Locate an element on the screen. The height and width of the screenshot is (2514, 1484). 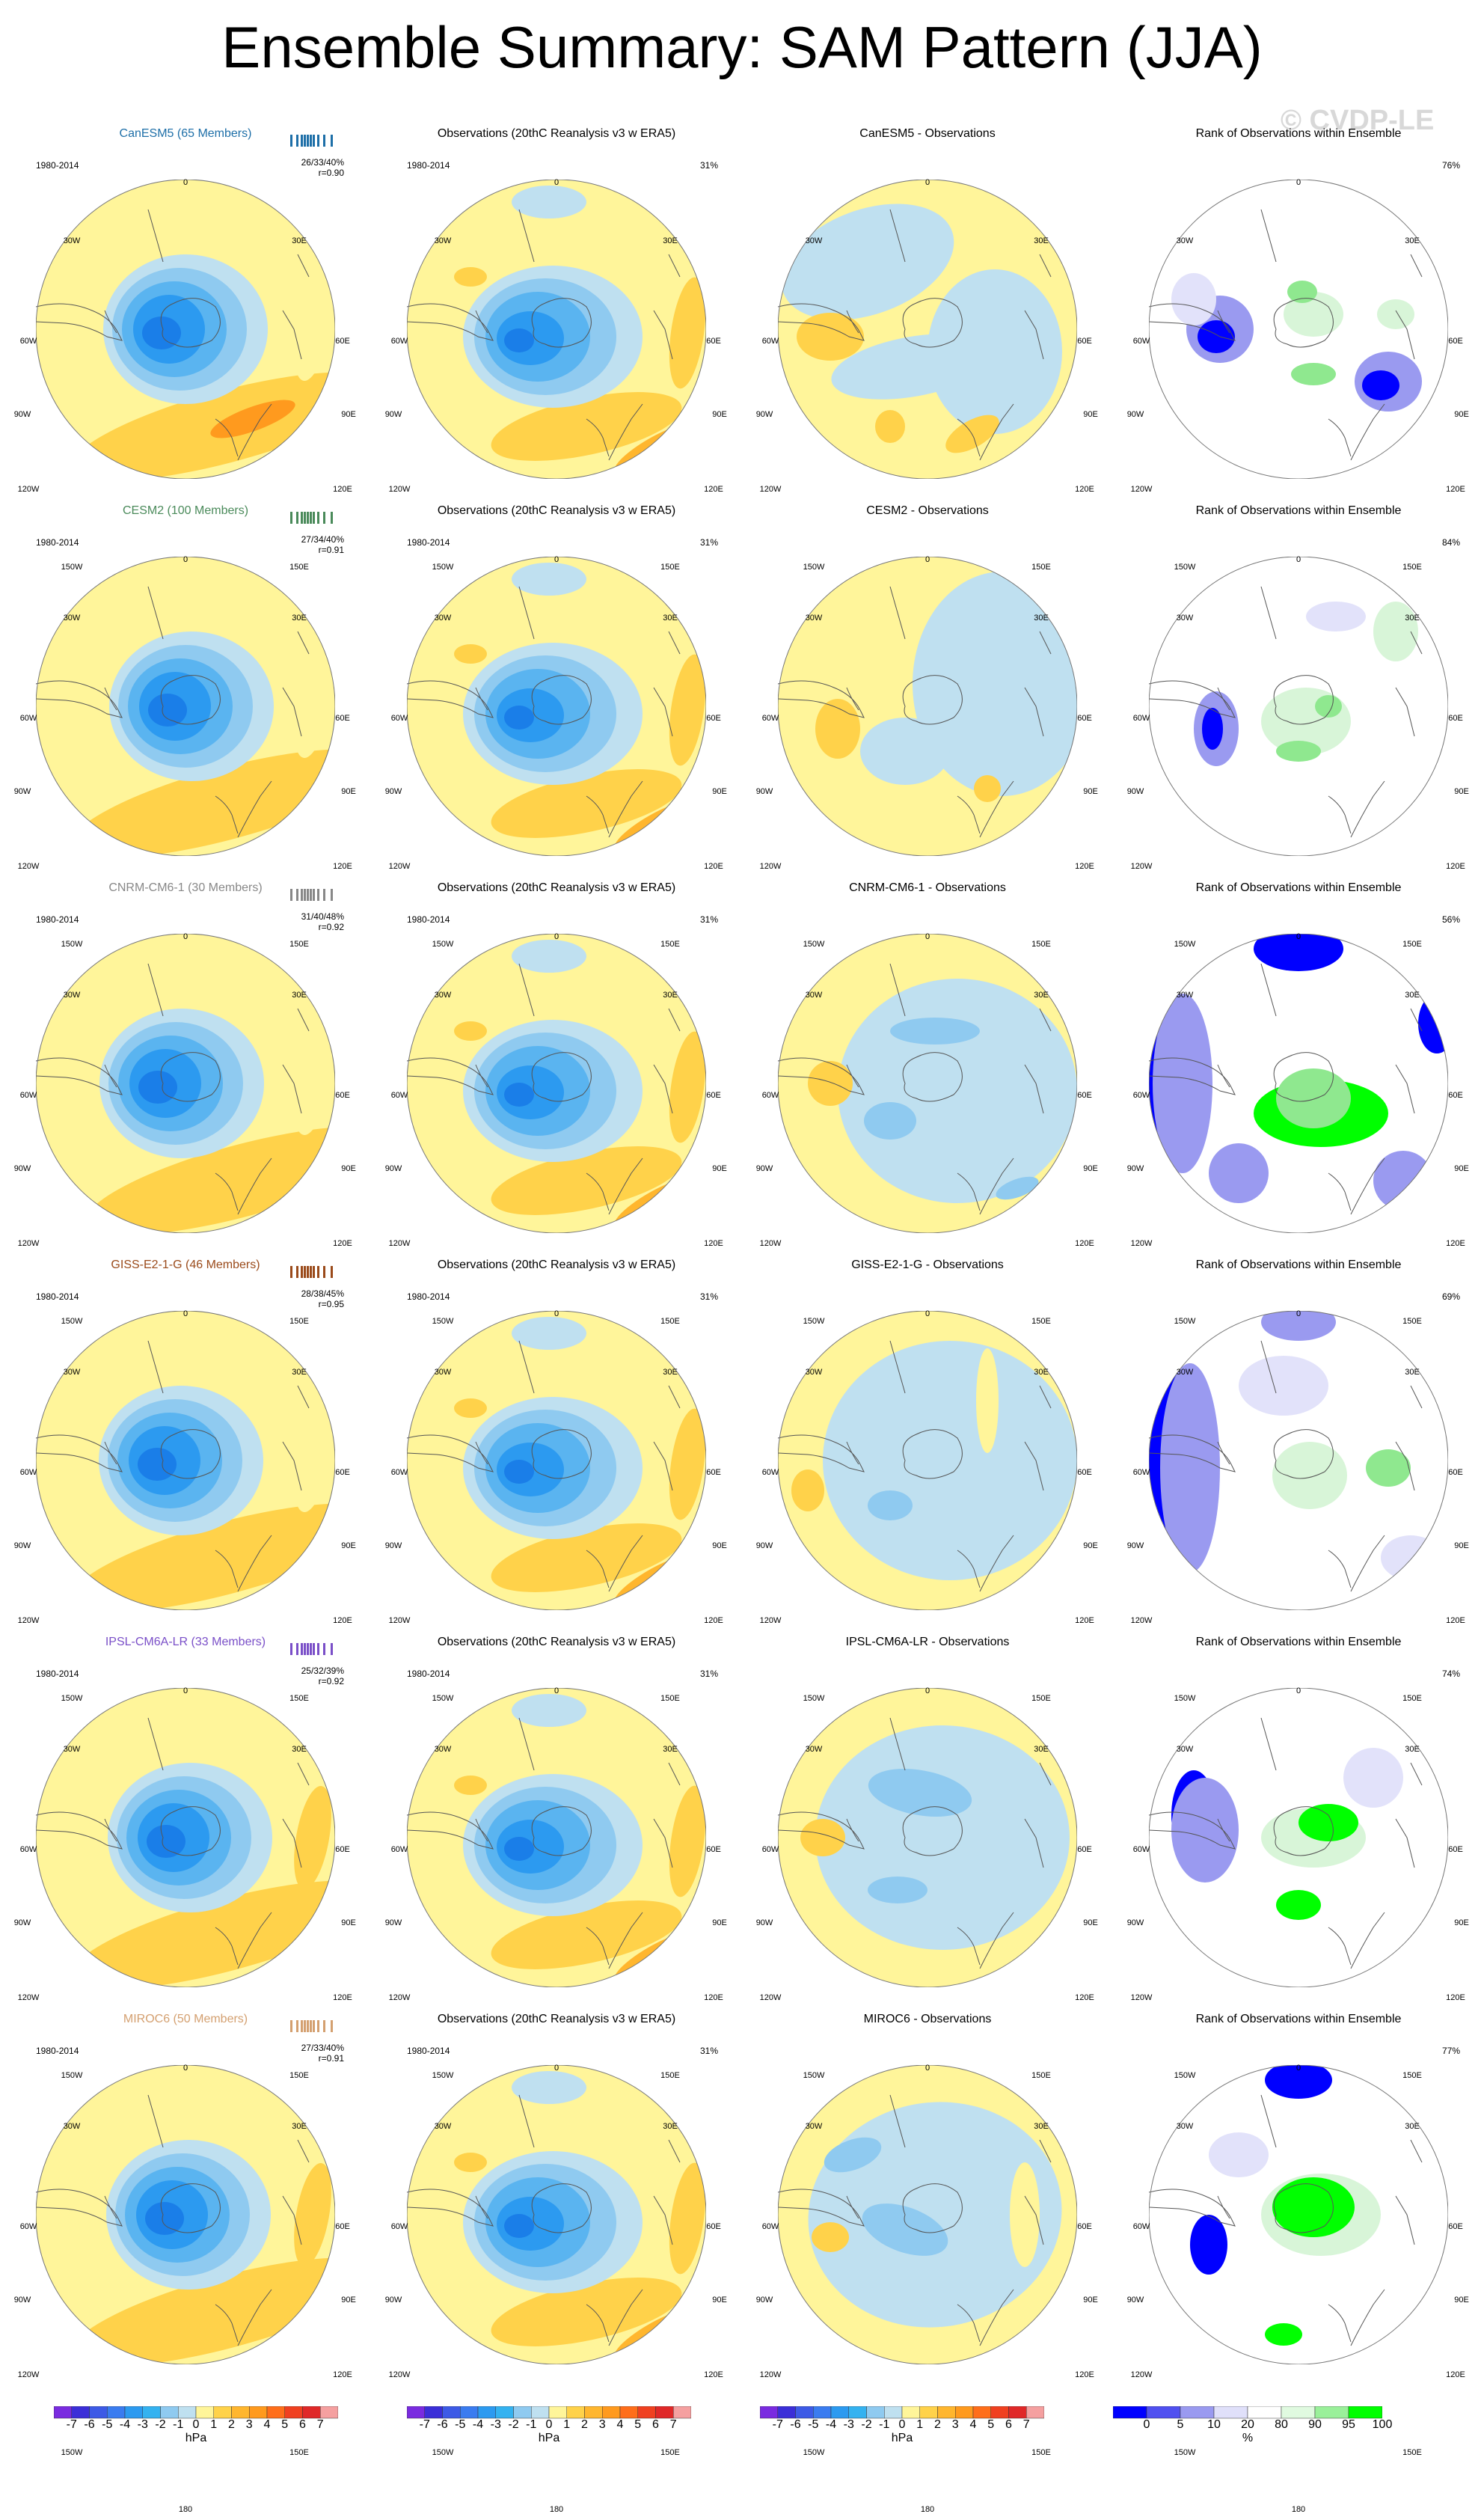
colorbar-label: -2 is located at coordinates (513, 2424).